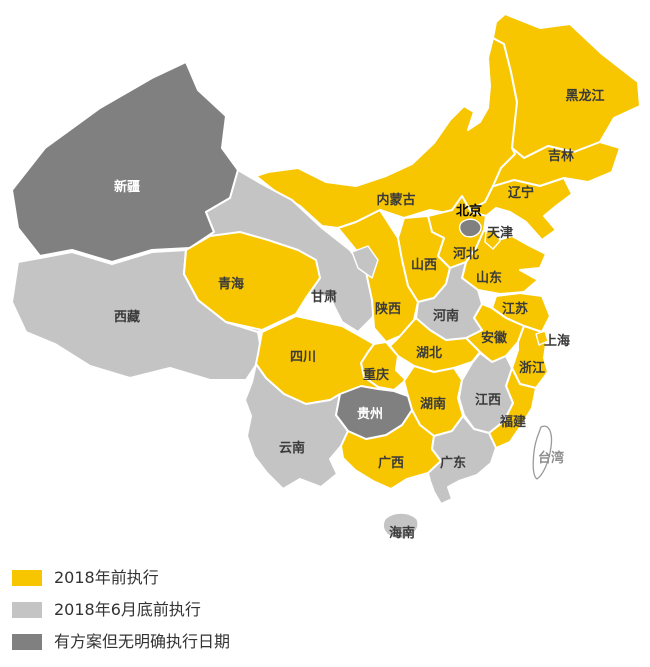 This screenshot has height=667, width=650. Describe the element at coordinates (453, 463) in the screenshot. I see `label-guangdong: 广东` at that location.